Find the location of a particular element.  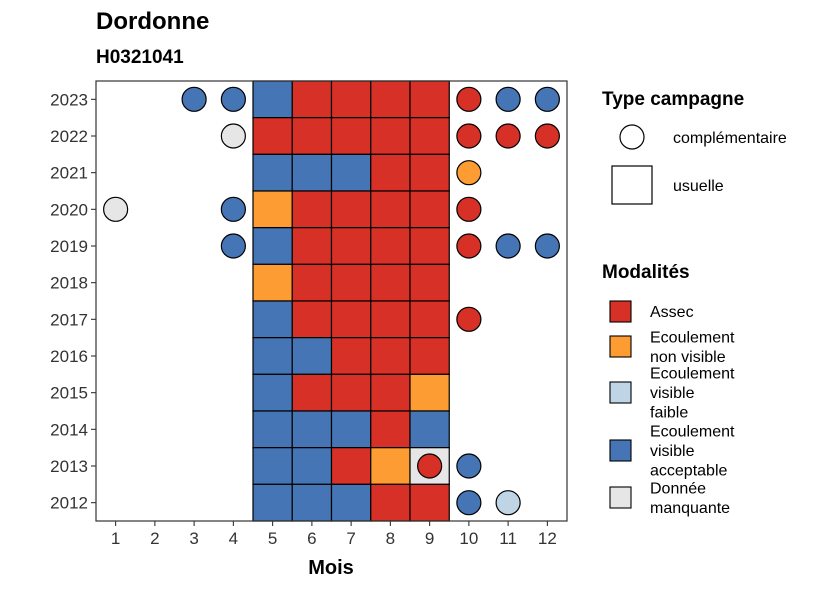

chart-subtitle: H0321041 is located at coordinates (140, 57).